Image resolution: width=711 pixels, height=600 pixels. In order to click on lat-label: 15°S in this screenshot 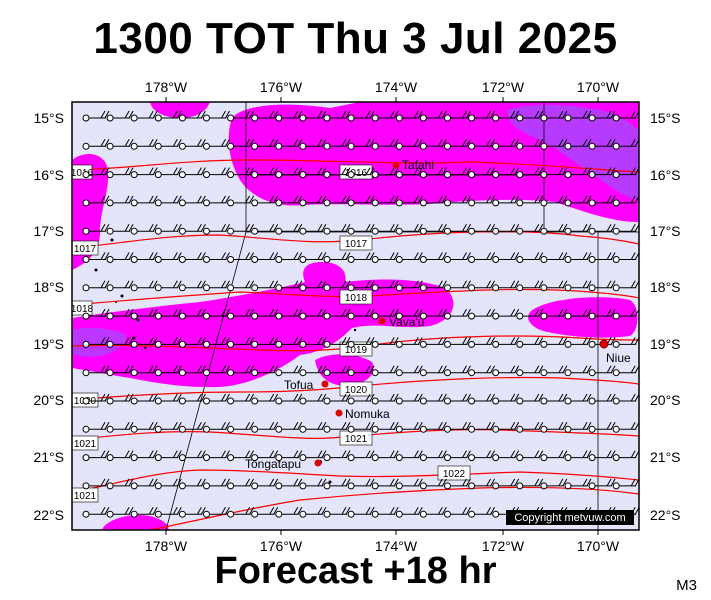, I will do `click(48, 118)`.